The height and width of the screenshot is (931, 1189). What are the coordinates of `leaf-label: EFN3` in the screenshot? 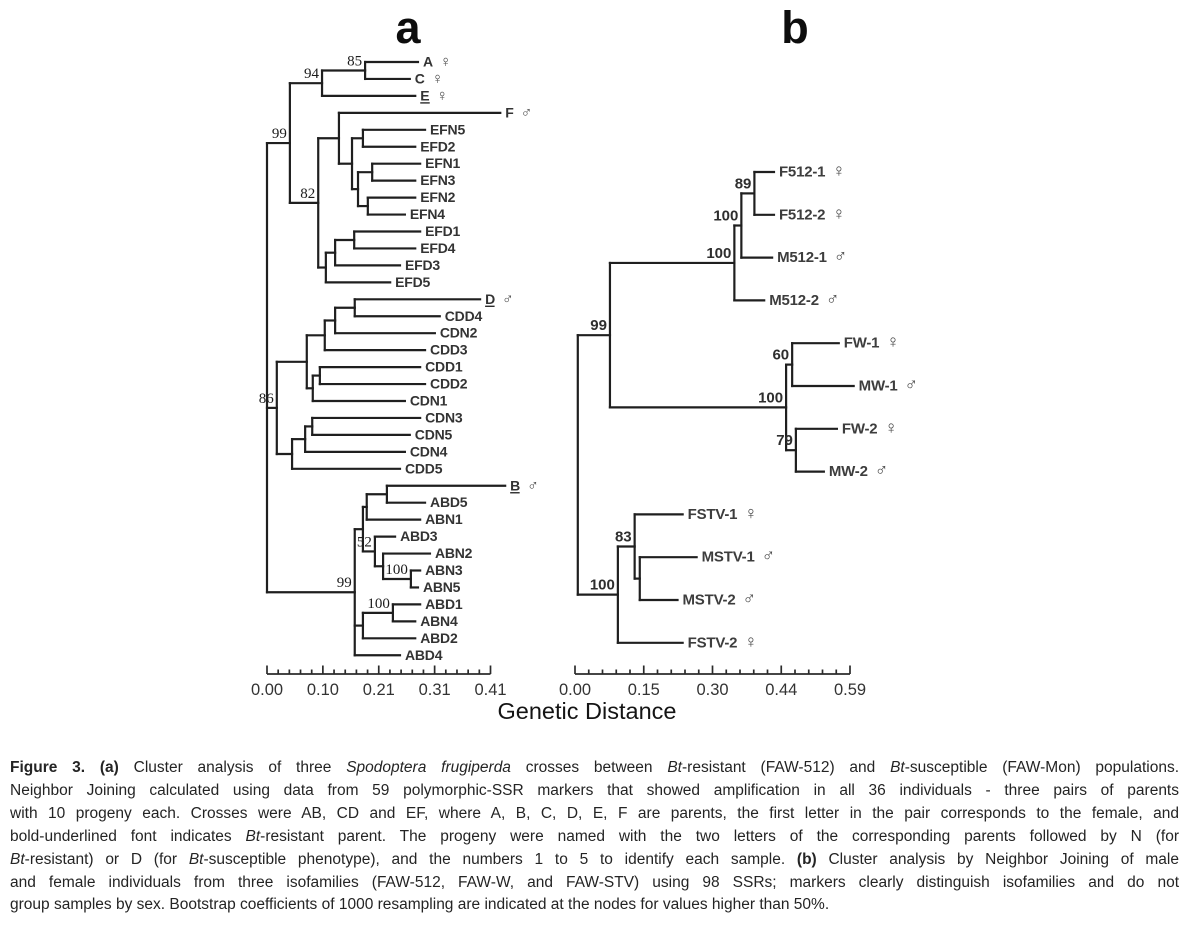 It's located at (437, 180).